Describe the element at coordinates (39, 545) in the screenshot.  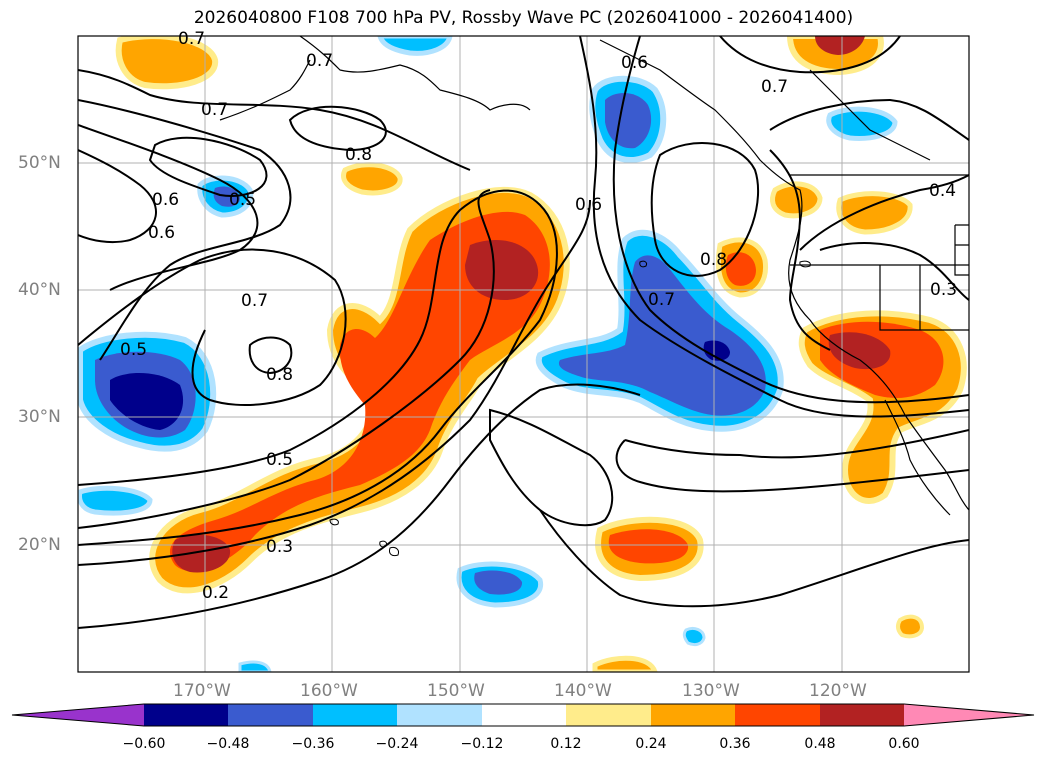
I see `lat-label: 20°N` at that location.